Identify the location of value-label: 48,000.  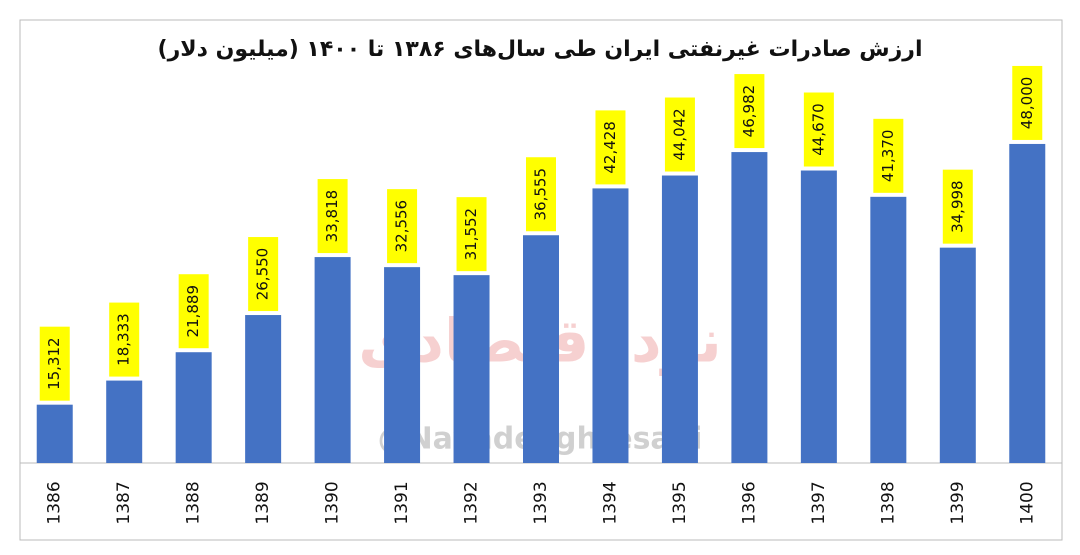
(1027, 103).